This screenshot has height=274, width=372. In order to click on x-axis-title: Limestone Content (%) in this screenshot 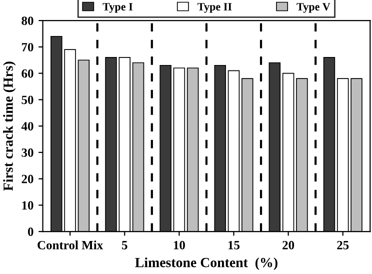, I will do `click(206, 263)`.